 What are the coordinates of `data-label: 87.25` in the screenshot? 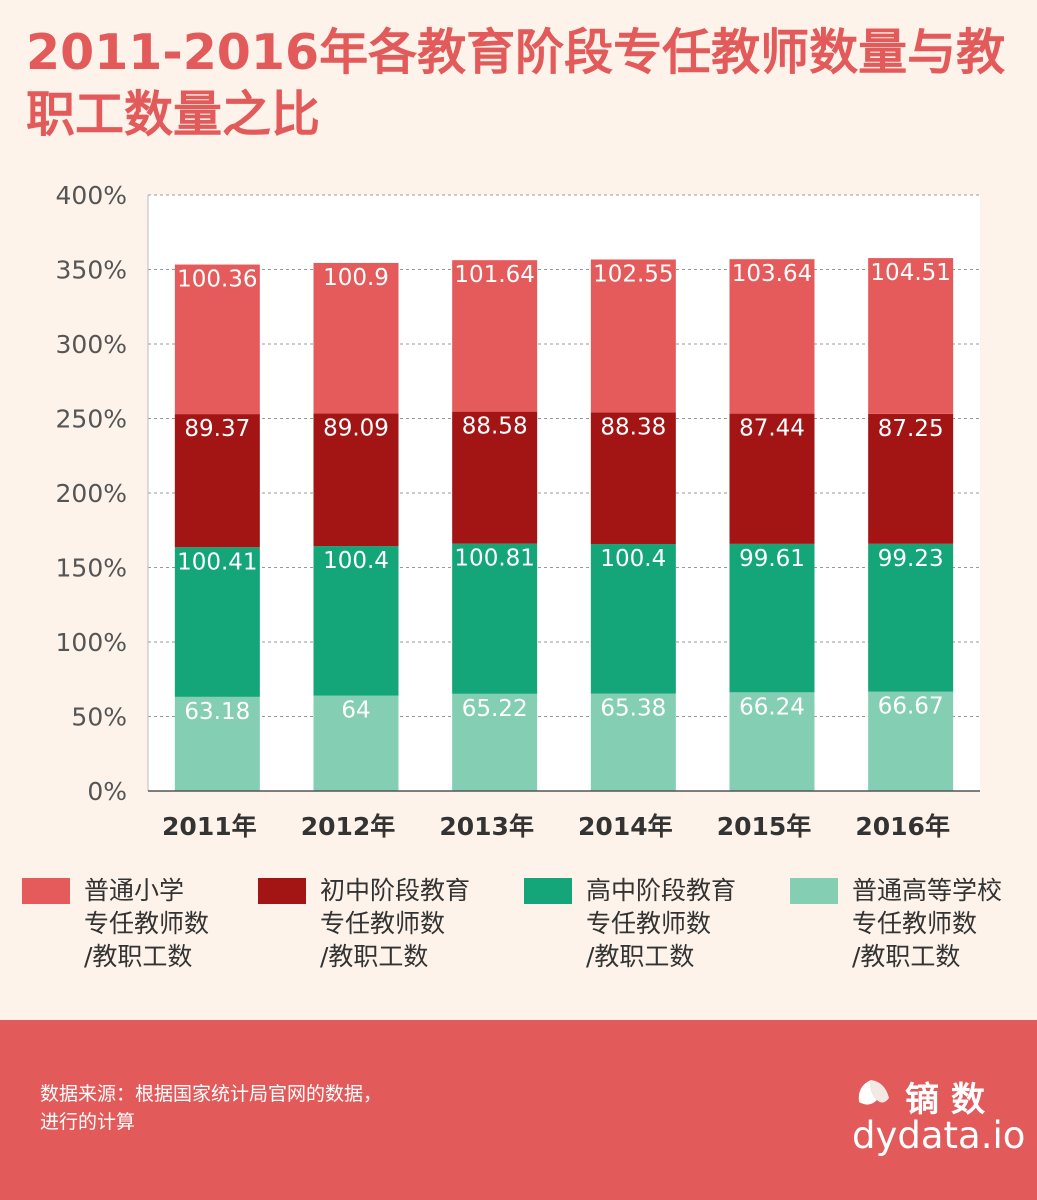 It's located at (911, 429).